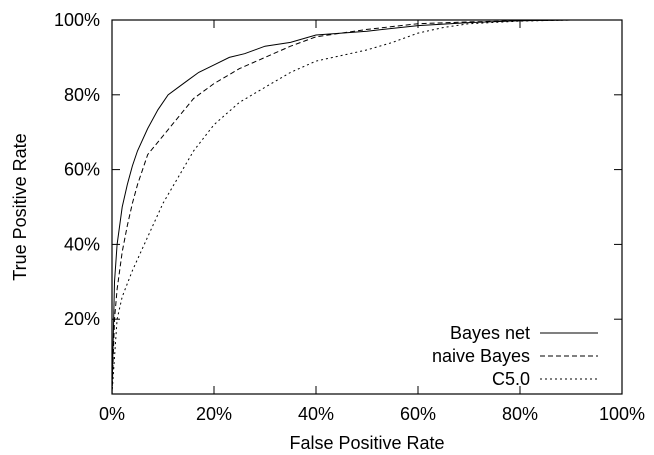 Image resolution: width=654 pixels, height=455 pixels. Describe the element at coordinates (82, 170) in the screenshot. I see `y-tick-label: 60%` at that location.